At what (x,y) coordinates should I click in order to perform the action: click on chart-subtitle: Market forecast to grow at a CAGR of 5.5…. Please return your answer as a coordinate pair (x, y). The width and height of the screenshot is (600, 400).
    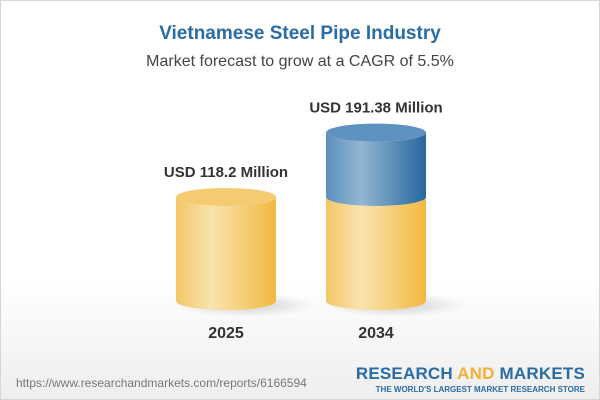
    Looking at the image, I should click on (300, 61).